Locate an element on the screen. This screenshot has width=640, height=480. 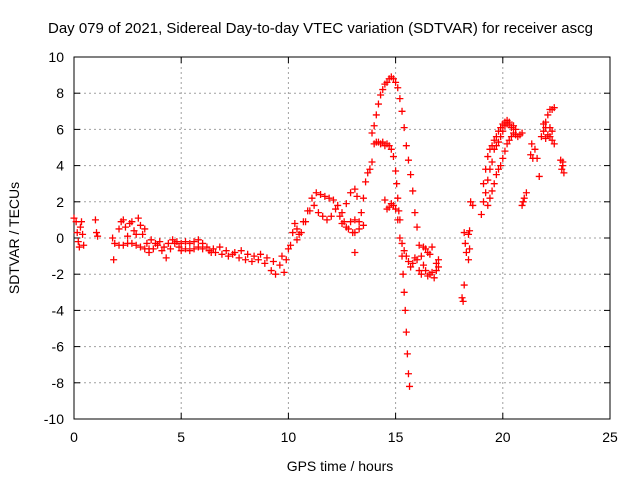
y-tick-label: 0 is located at coordinates (60, 238).